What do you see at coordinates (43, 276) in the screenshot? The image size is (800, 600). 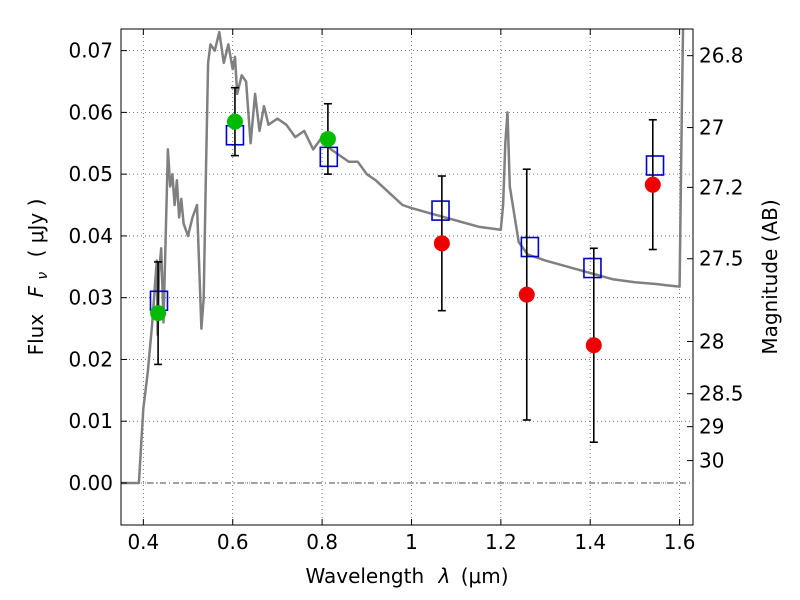 I see `y-axis-label-subscript: ν` at bounding box center [43, 276].